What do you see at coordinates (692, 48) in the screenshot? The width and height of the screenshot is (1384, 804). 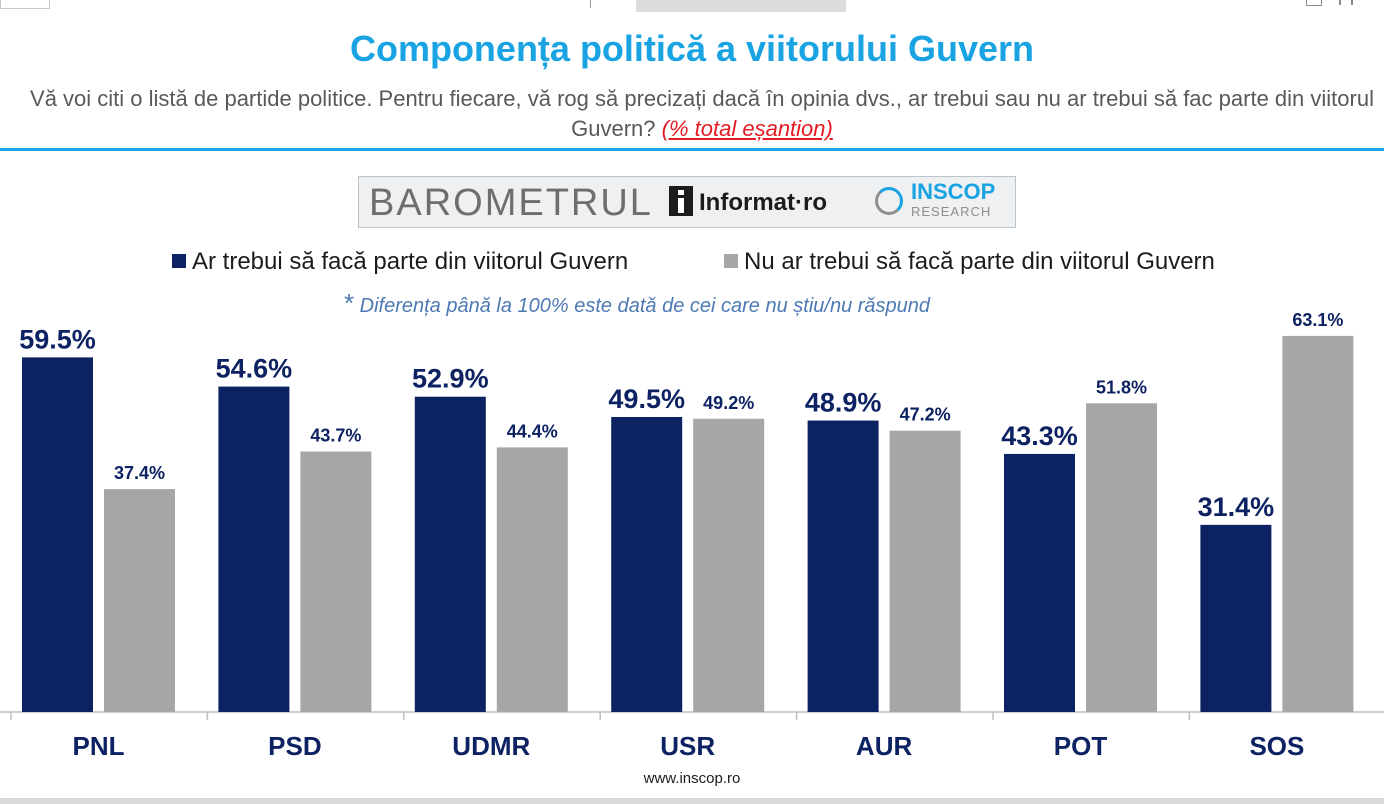 I see `page-title: Componența politică a viitorului Guvern` at bounding box center [692, 48].